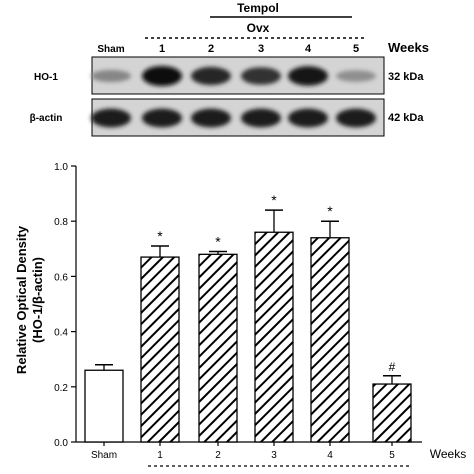 The image size is (474, 474). What do you see at coordinates (104, 455) in the screenshot?
I see `x-tick-label: Sham` at bounding box center [104, 455].